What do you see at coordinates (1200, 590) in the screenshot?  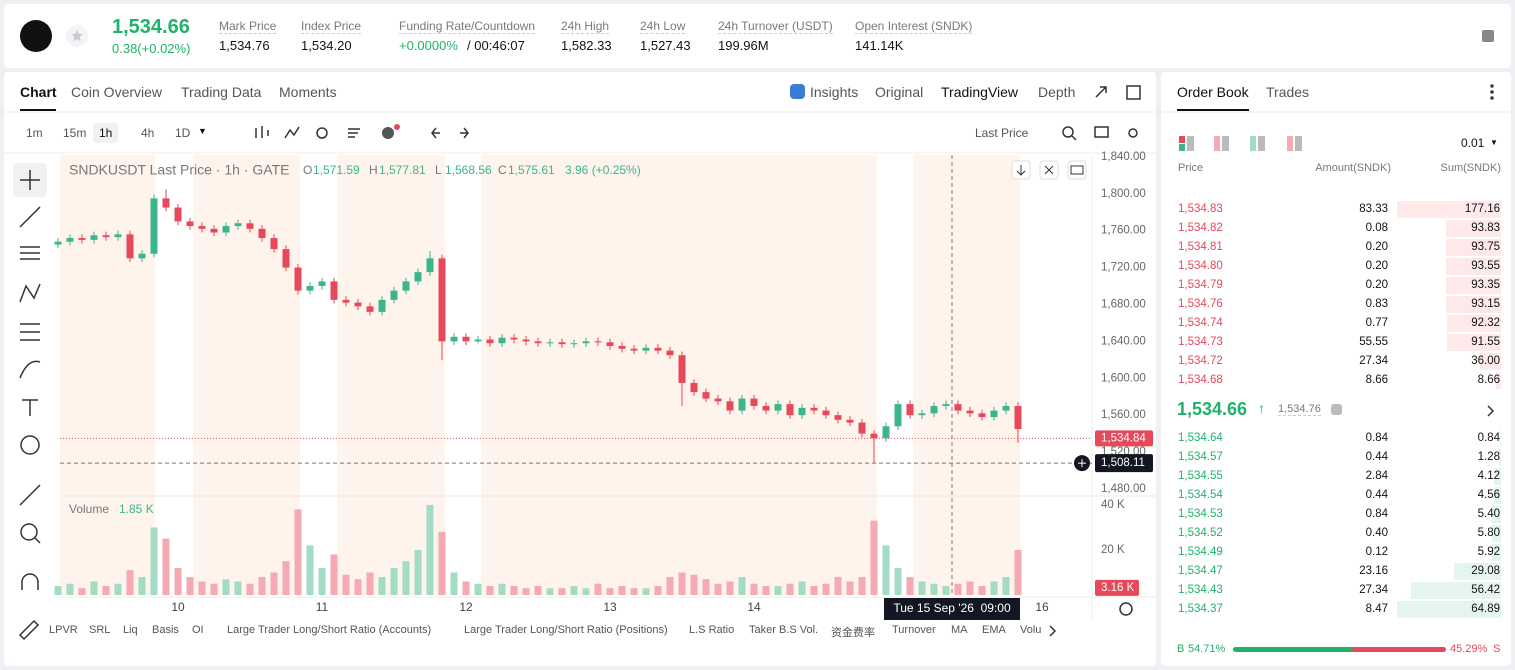 I see `book-price: 1,534.43` at bounding box center [1200, 590].